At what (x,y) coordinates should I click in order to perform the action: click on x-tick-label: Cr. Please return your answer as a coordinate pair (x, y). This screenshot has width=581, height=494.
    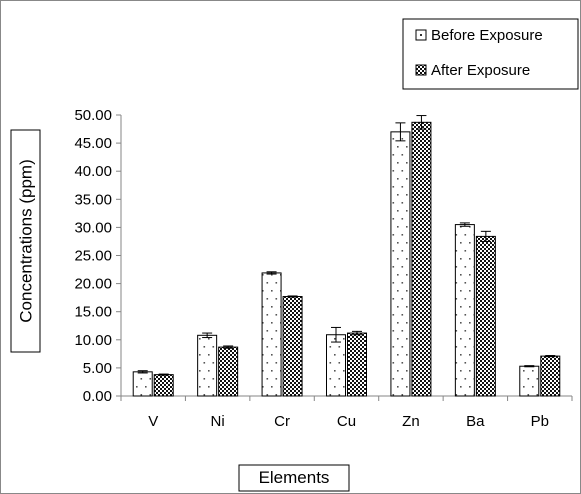
    Looking at the image, I should click on (282, 421).